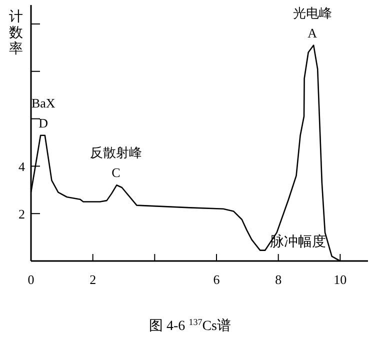 The image size is (377, 346). I want to click on title: 图 4-6 $^{137}$Cs谱, so click(190, 325).